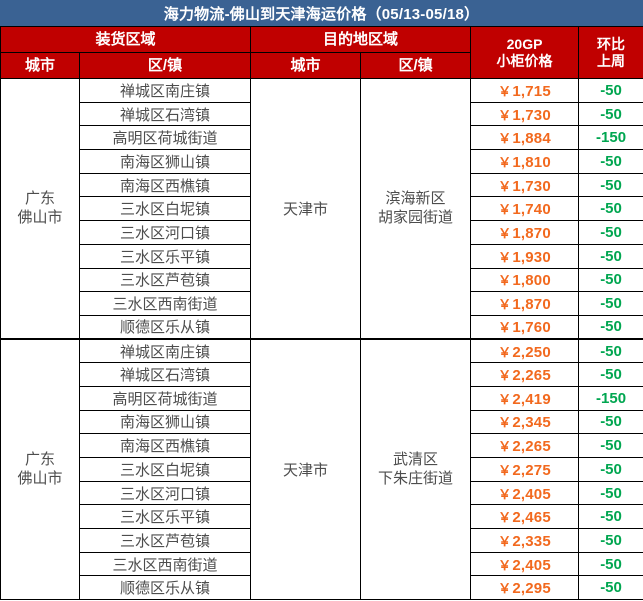 The width and height of the screenshot is (643, 601). Describe the element at coordinates (525, 564) in the screenshot. I see `price-cell: ￥2,405` at that location.